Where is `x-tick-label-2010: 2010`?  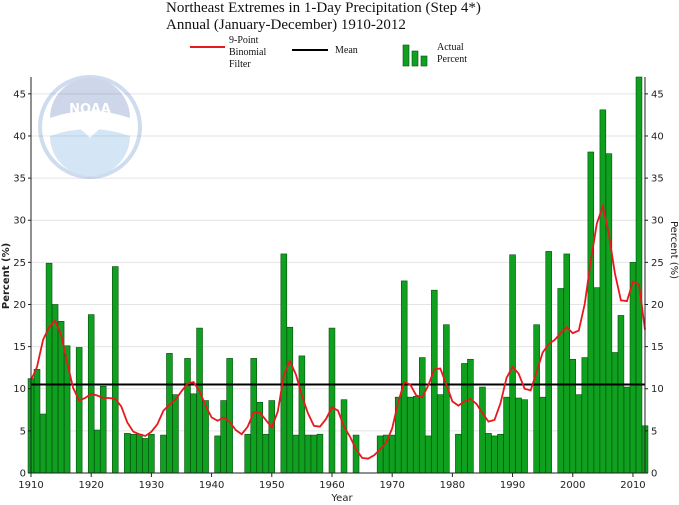
x-tick-label-2010: 2010 is located at coordinates (632, 485).